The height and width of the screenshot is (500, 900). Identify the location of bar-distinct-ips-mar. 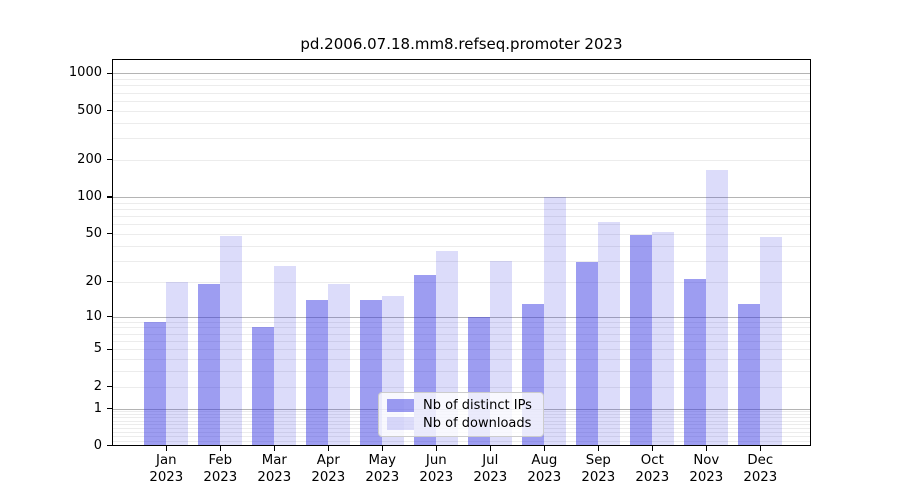
(263, 386).